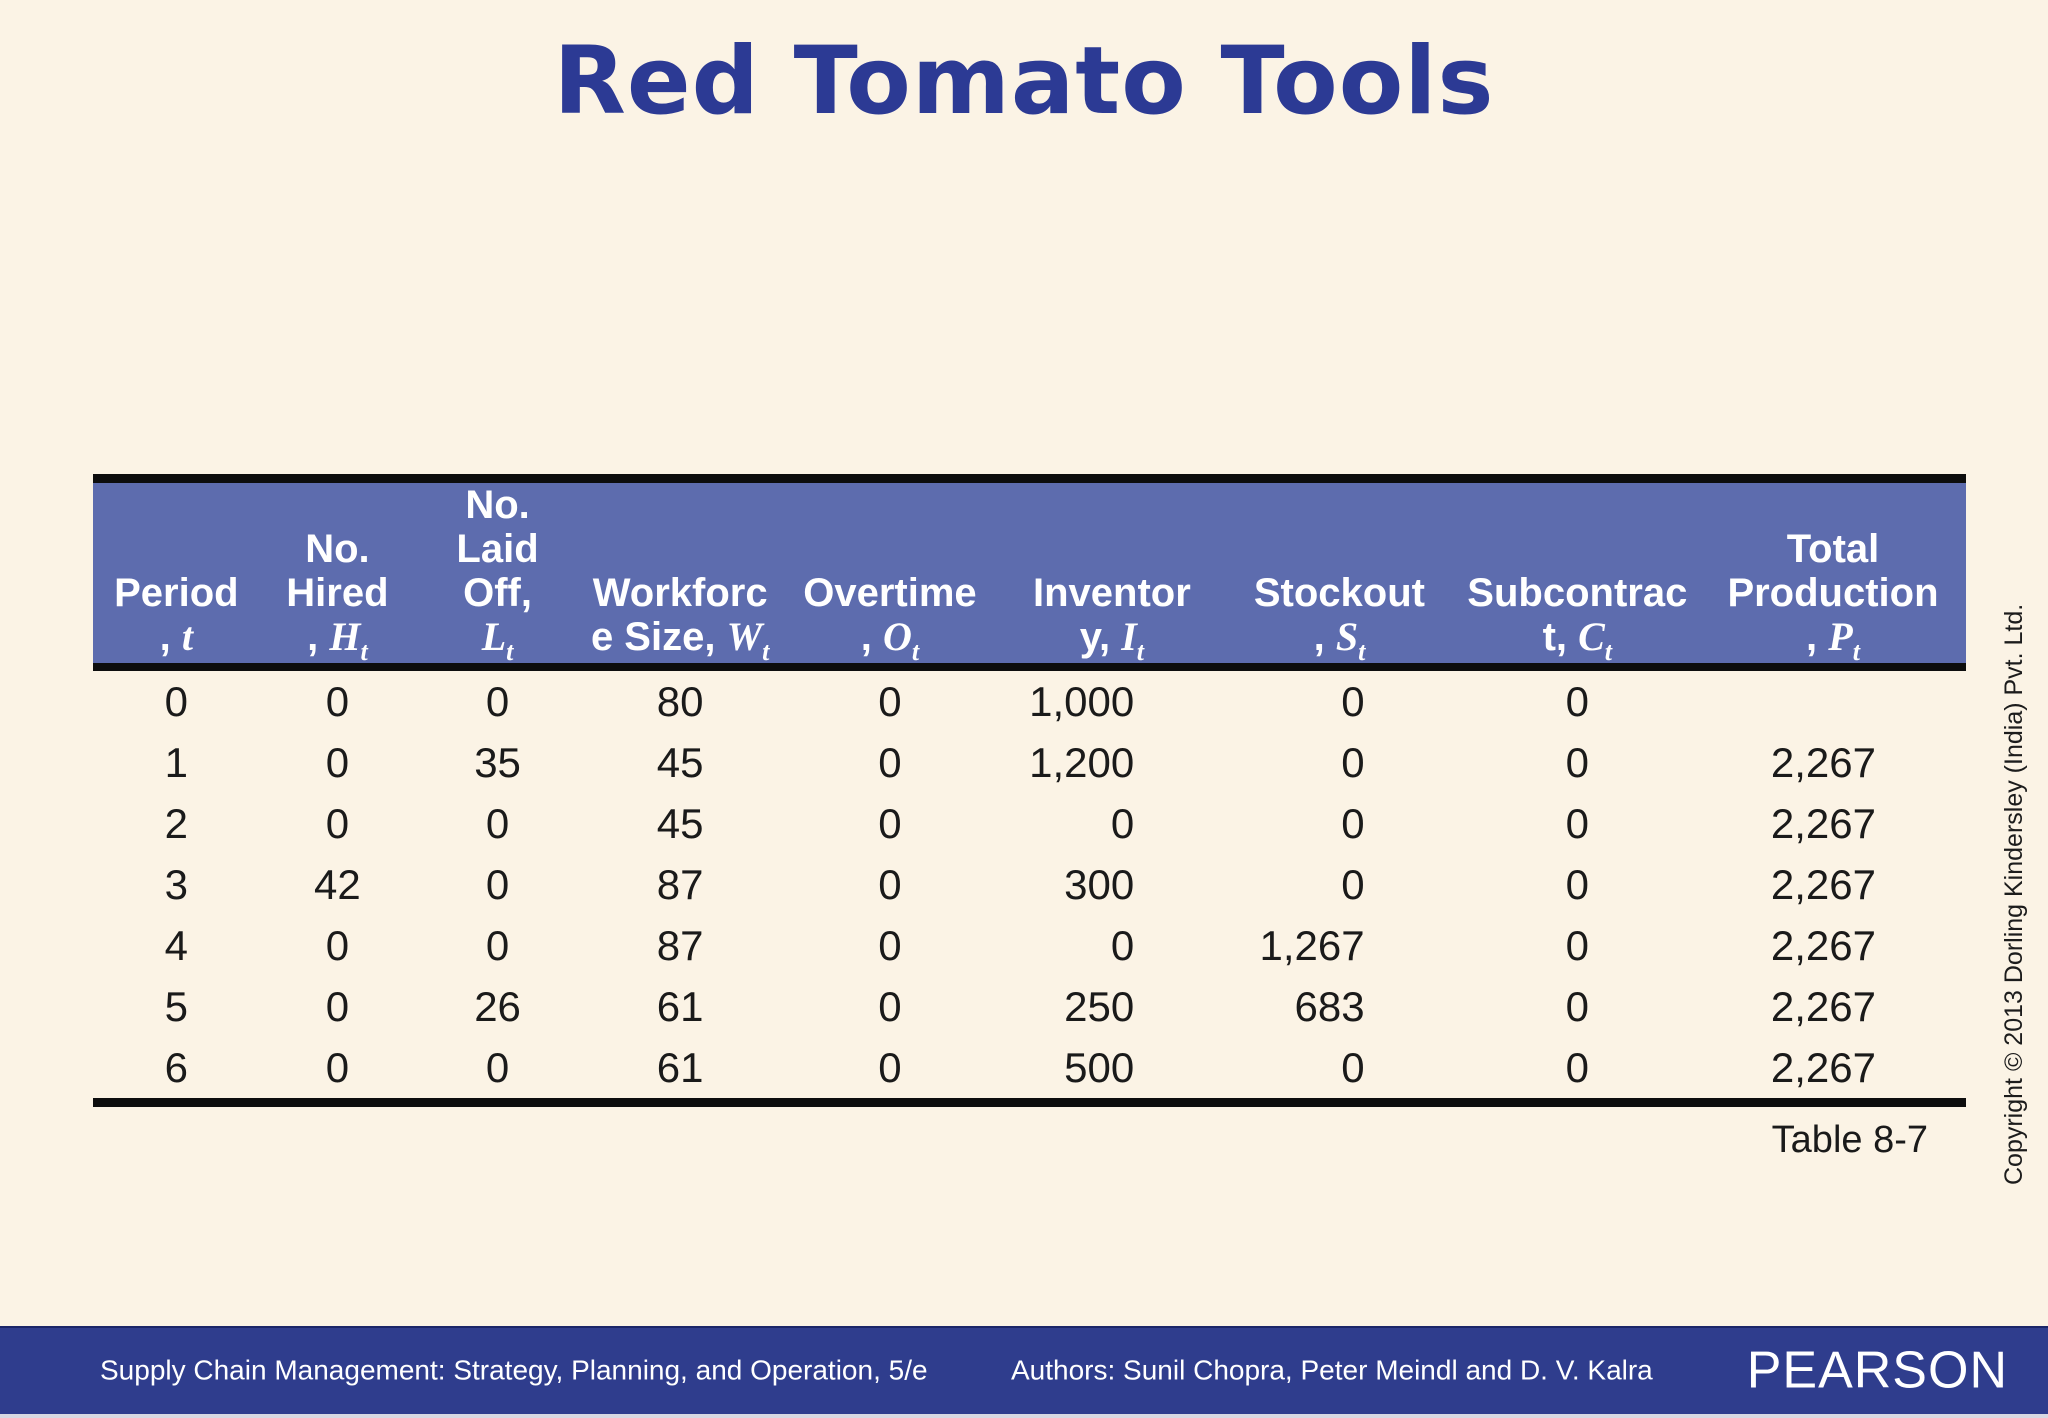 This screenshot has width=2048, height=1418. Describe the element at coordinates (1312, 945) in the screenshot. I see `table-cell: 1,267` at that location.